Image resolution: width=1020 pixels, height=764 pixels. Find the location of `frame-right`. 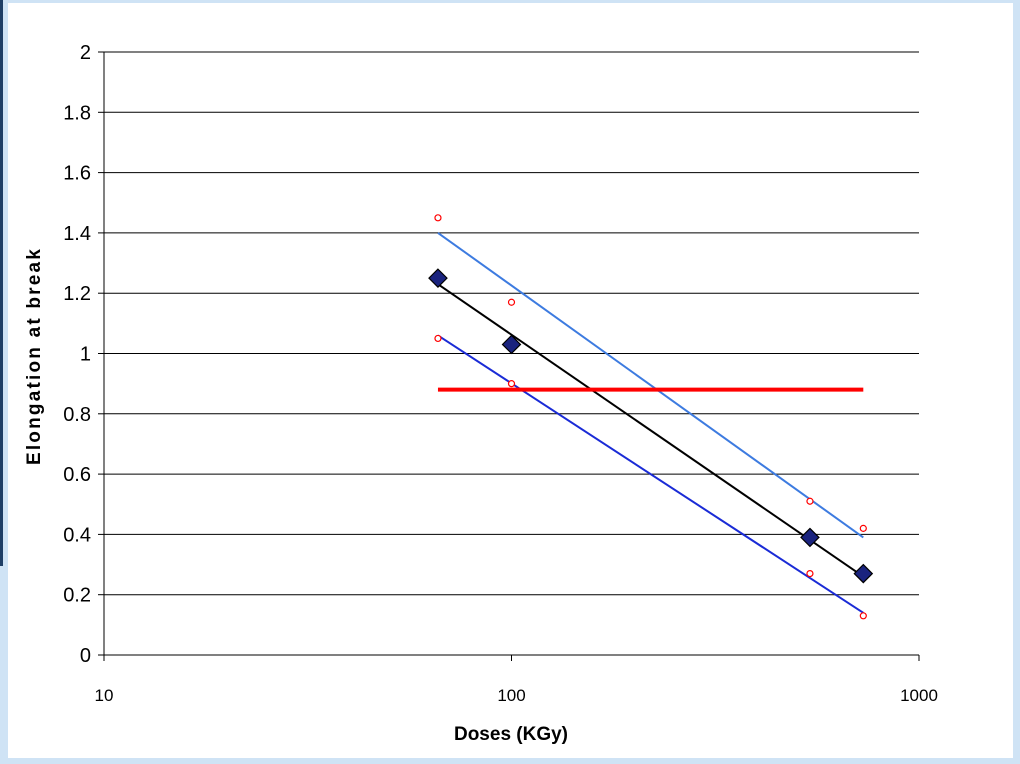

frame-right is located at coordinates (1016, 382).